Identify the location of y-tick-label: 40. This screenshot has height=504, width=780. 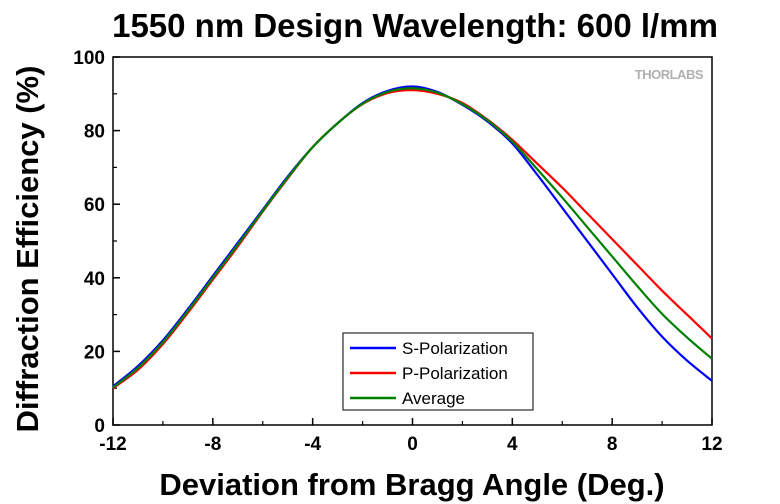
(94, 279).